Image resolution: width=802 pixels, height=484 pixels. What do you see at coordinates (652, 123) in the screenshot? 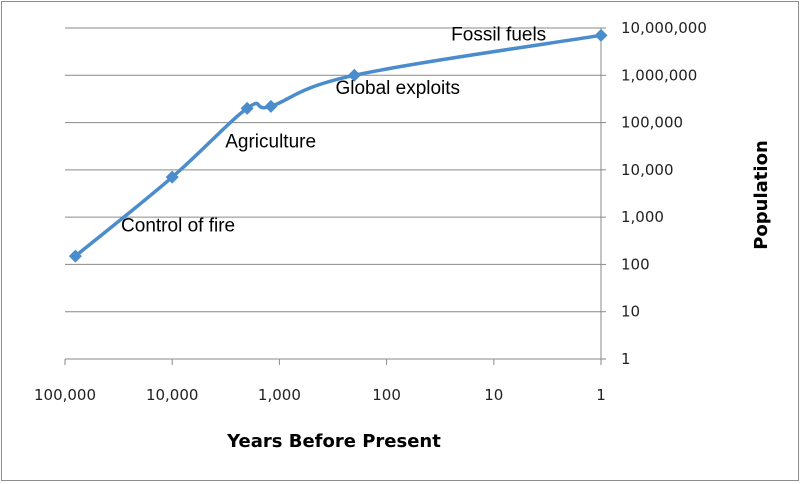
I see `y-tick-label: 100,000` at bounding box center [652, 123].